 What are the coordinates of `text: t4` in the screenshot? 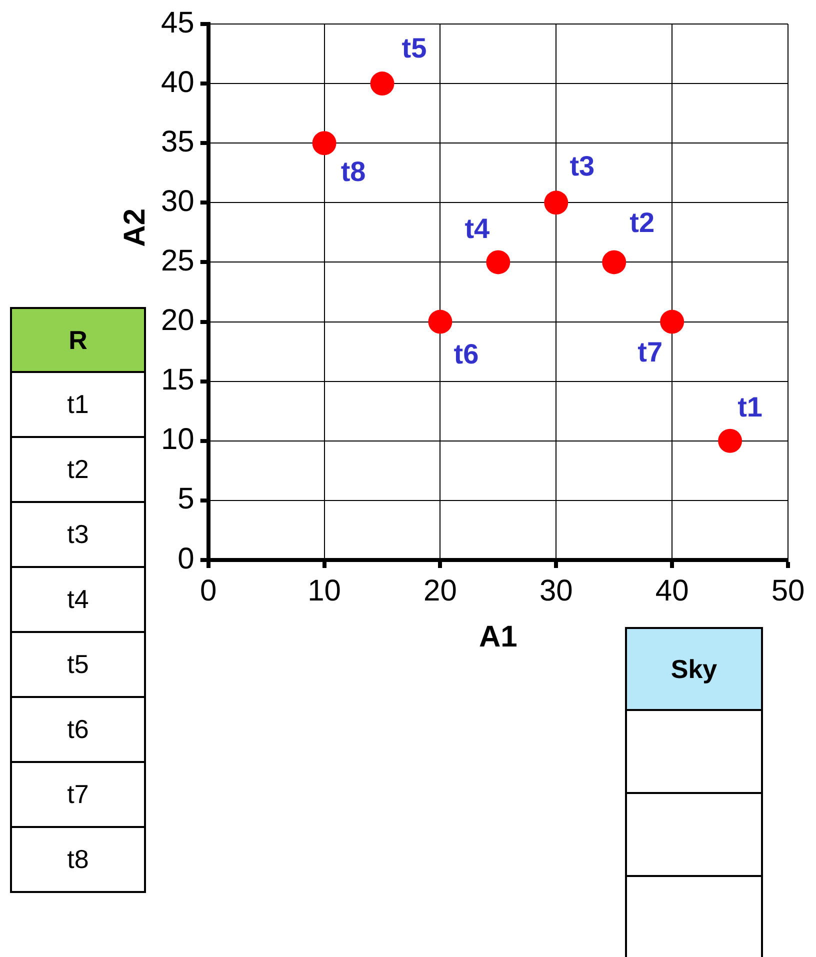 It's located at (78, 599).